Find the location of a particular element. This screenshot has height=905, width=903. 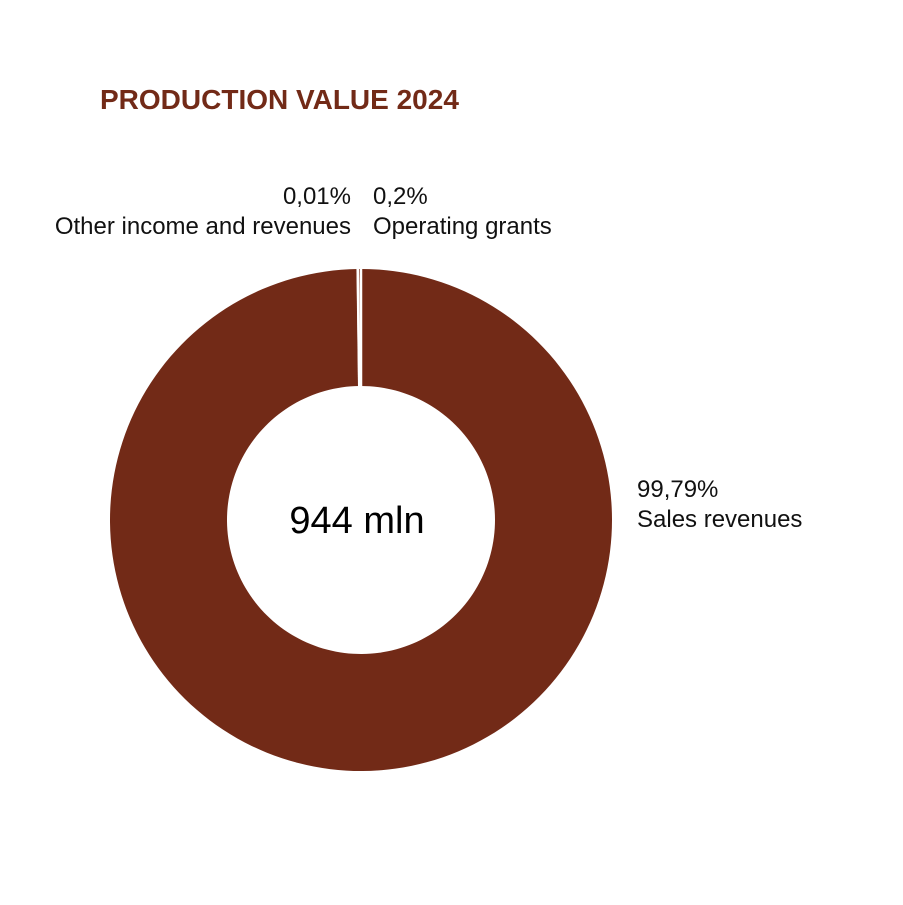

slice-name-label: Sales revenues is located at coordinates (719, 519).